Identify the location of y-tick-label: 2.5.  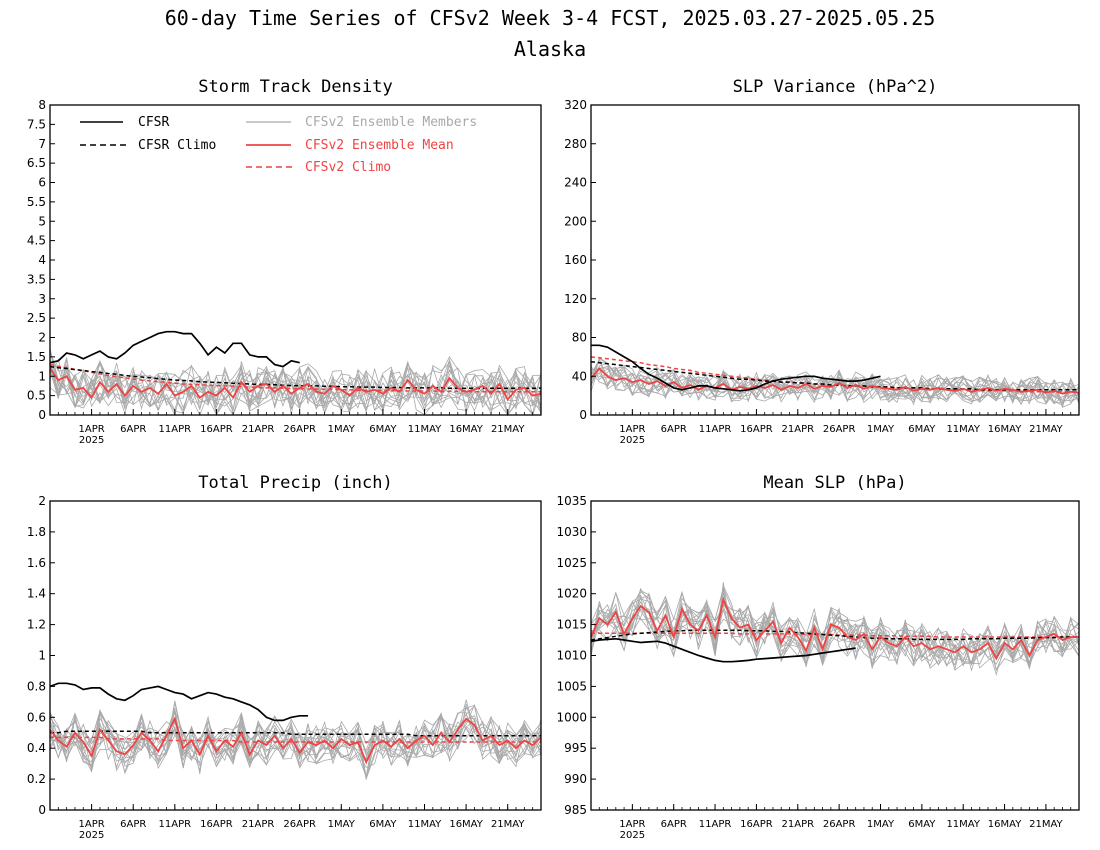
(36, 318).